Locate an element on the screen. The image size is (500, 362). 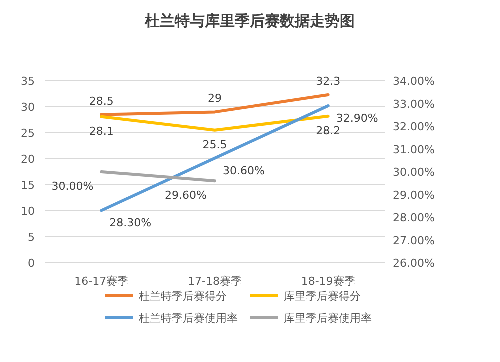
data-label: 28.2 is located at coordinates (328, 131).